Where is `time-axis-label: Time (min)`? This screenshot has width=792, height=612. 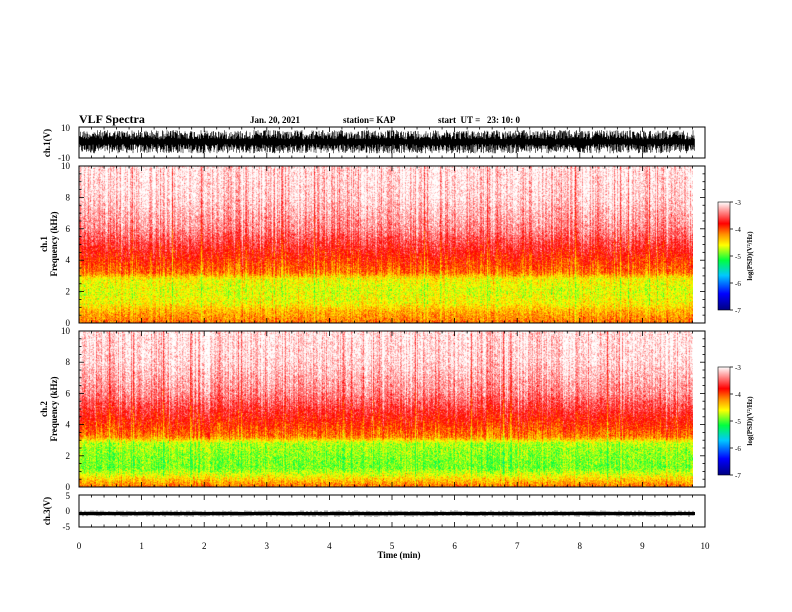
time-axis-label: Time (min) is located at coordinates (398, 555).